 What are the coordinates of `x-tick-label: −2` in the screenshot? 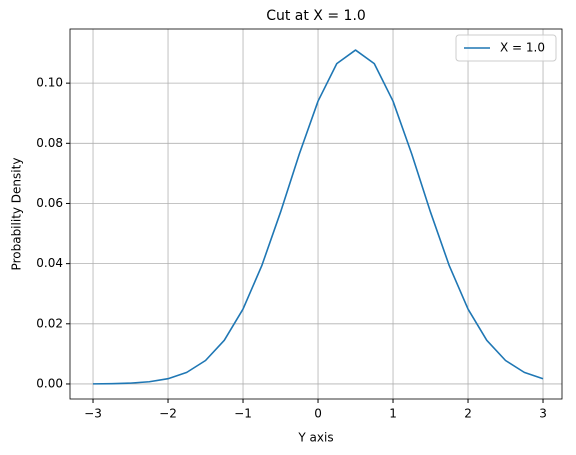 It's located at (168, 414).